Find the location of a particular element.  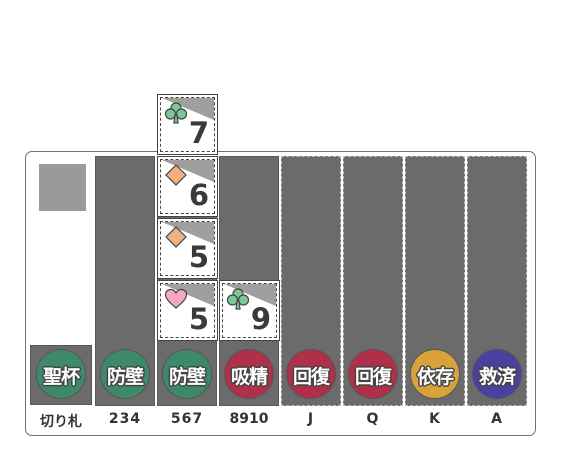

column-label-567: 567 is located at coordinates (187, 419).